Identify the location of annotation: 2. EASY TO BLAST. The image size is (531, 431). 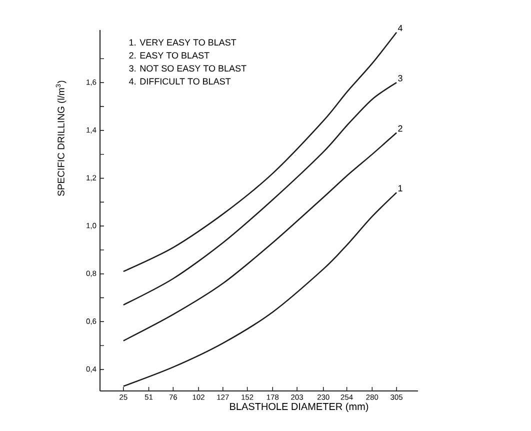
(169, 55).